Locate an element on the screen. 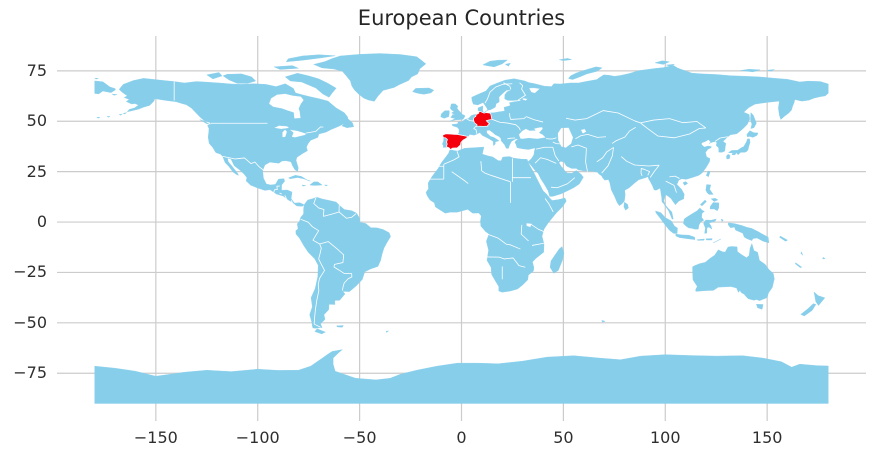 The image size is (876, 464). y-tick-label: −50 is located at coordinates (30, 322).